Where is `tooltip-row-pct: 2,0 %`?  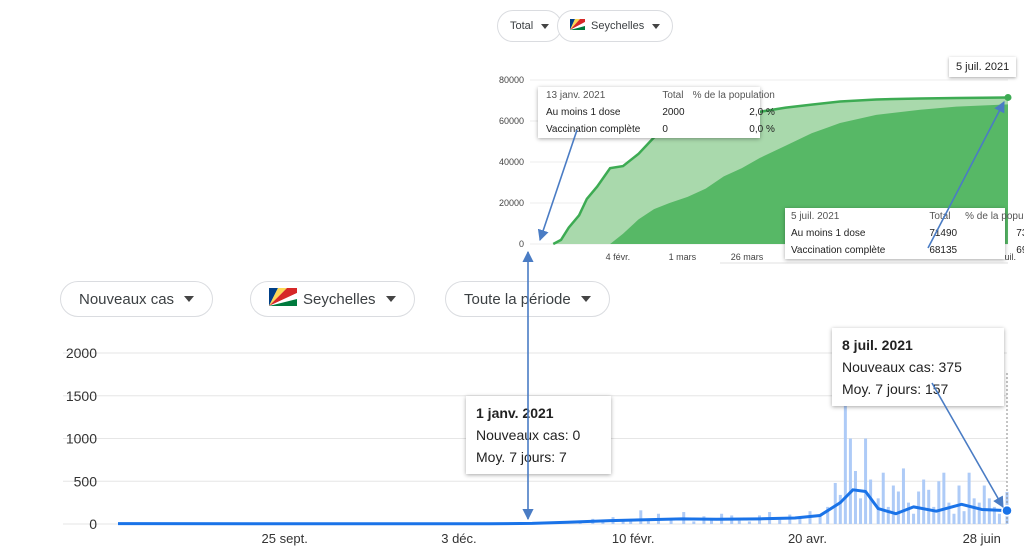 tooltip-row-pct: 2,0 % is located at coordinates (762, 112).